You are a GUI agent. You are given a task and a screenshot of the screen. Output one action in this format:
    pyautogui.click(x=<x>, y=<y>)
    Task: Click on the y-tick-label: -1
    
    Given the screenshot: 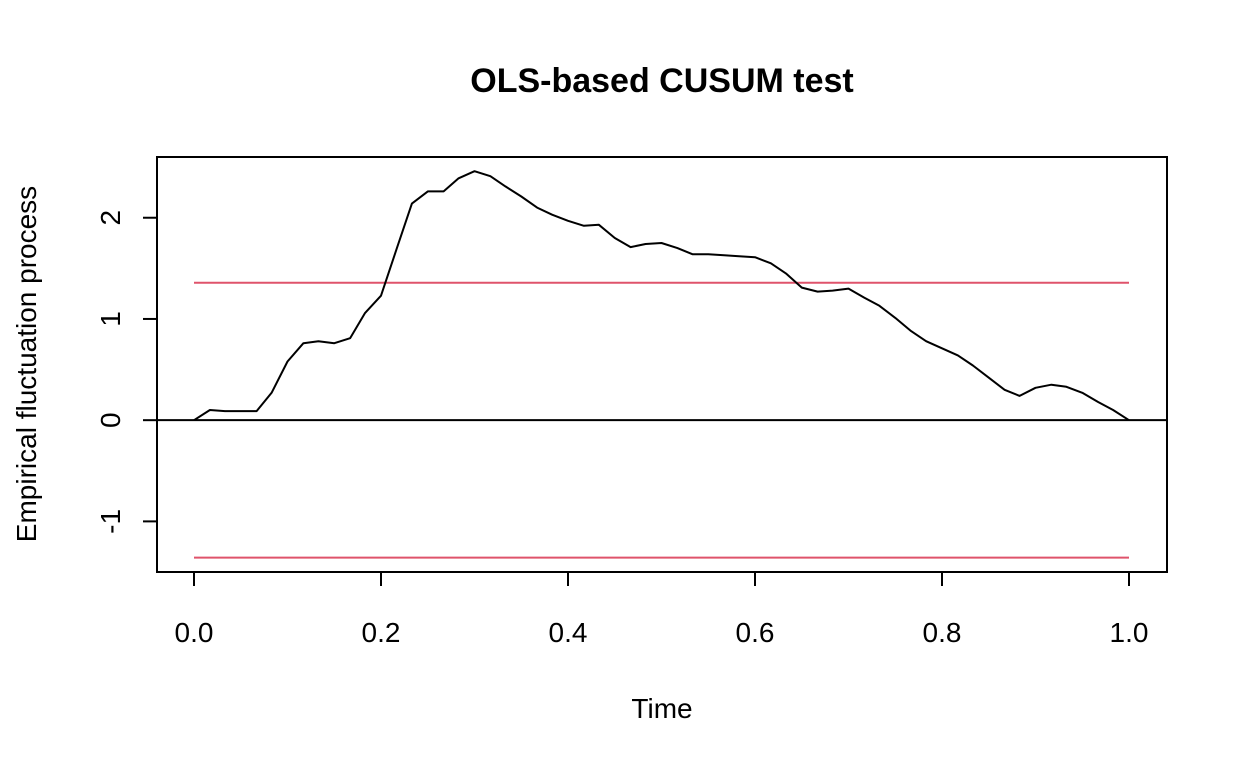 What is the action you would take?
    pyautogui.click(x=110, y=521)
    